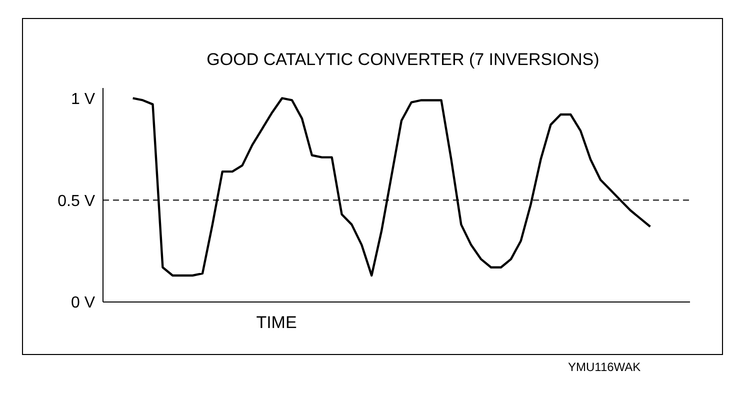 Image resolution: width=736 pixels, height=396 pixels. Describe the element at coordinates (604, 367) in the screenshot. I see `text: YMU116WAK` at that location.